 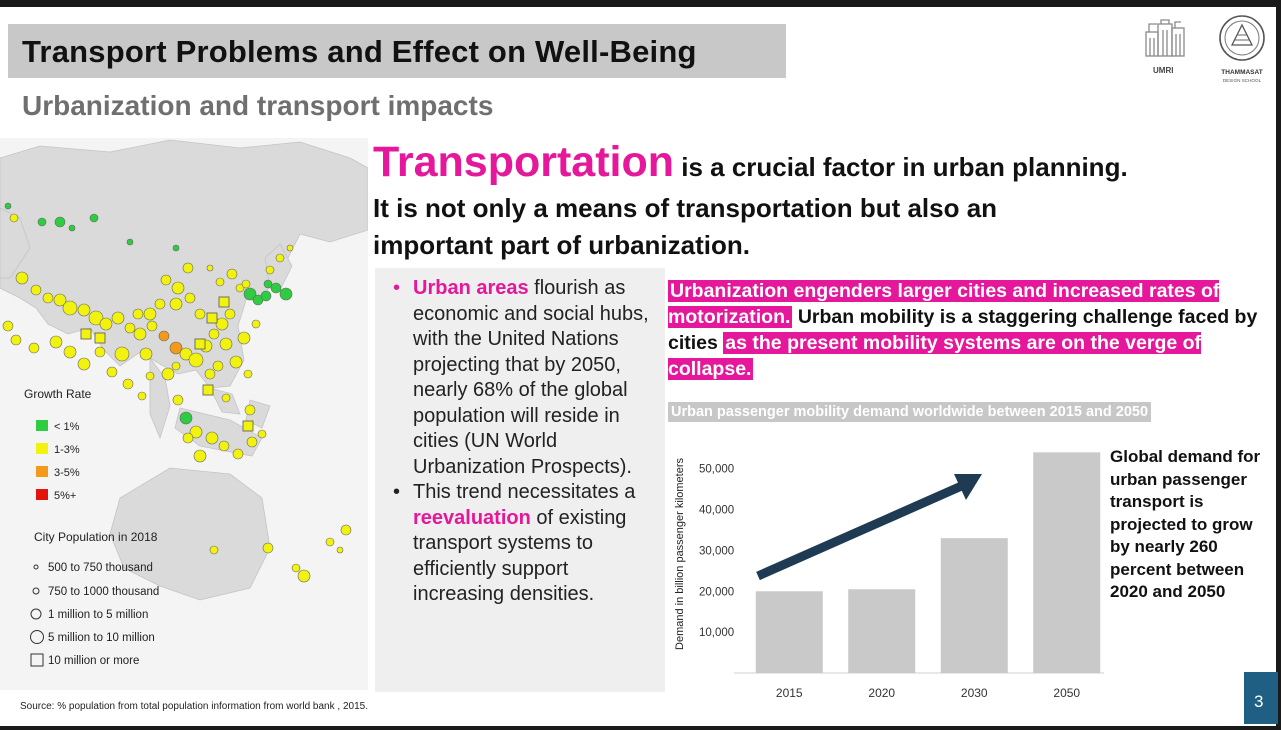 I want to click on legend-growth-4: 5%+, so click(x=65, y=496).